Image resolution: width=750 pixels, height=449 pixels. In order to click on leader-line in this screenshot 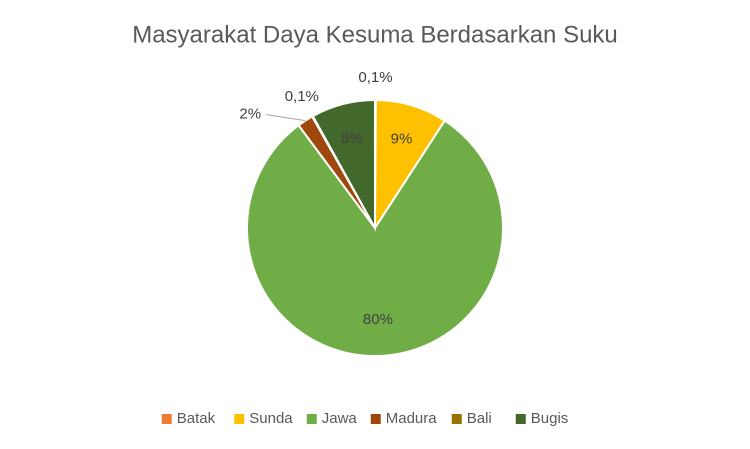, I will do `click(286, 118)`.